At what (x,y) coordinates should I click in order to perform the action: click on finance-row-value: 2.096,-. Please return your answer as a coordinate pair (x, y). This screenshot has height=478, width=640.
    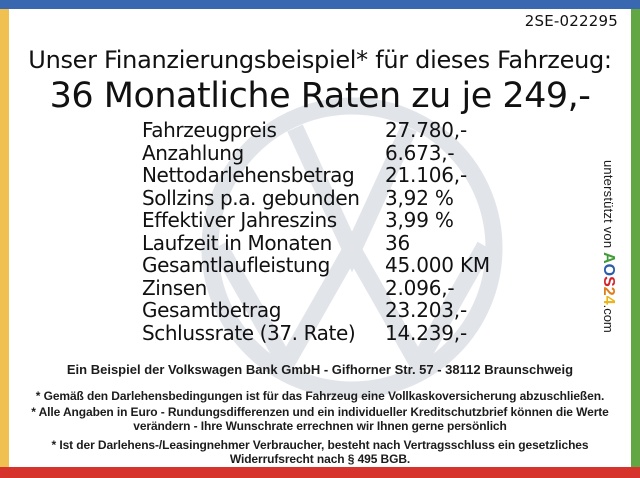
    Looking at the image, I should click on (420, 287).